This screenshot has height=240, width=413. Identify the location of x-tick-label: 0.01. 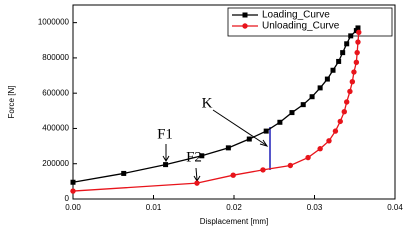
(154, 207).